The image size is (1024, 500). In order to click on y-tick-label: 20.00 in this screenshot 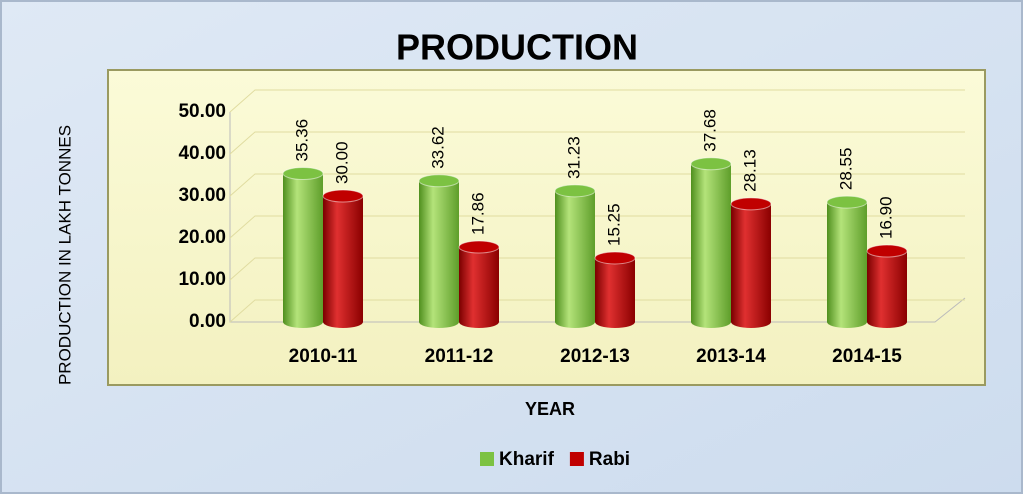, I will do `click(202, 237)`.